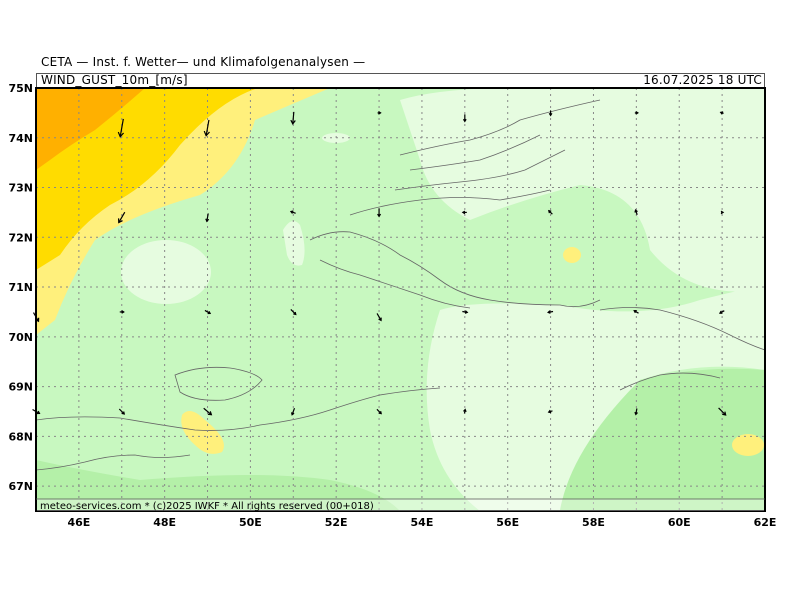 This screenshot has width=800, height=600. I want to click on gust-patch-center, so click(572, 255).